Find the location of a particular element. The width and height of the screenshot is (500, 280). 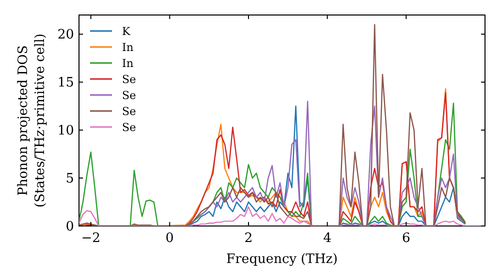

x-tick-label: 0 is located at coordinates (170, 238).